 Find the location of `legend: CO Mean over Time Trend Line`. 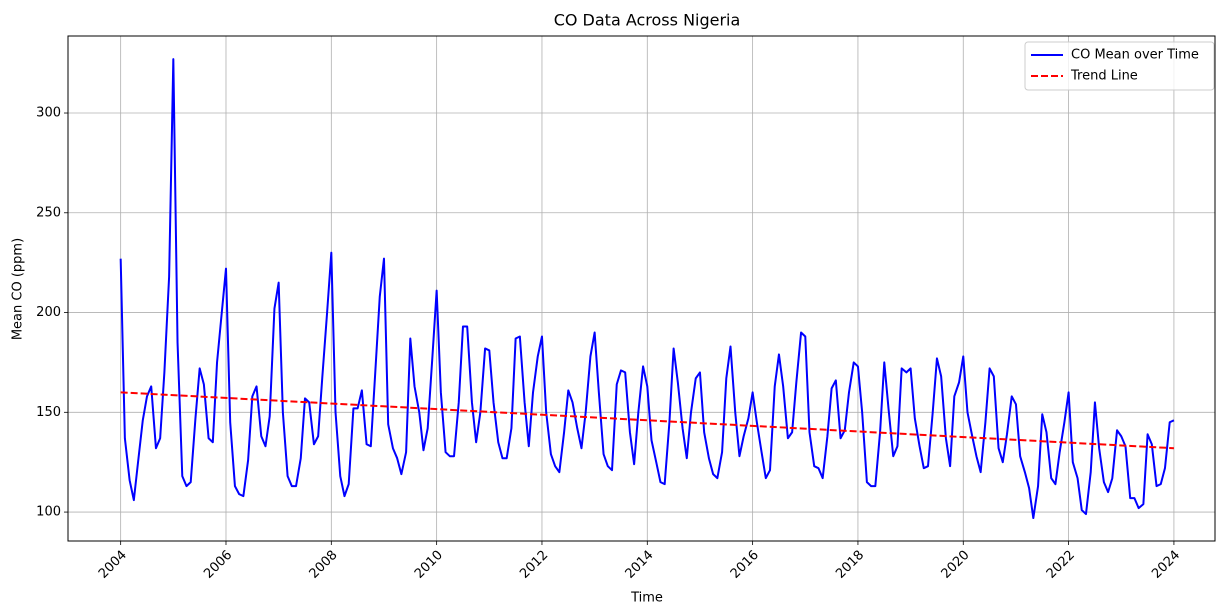

legend: CO Mean over Time Trend Line is located at coordinates (1119, 66).